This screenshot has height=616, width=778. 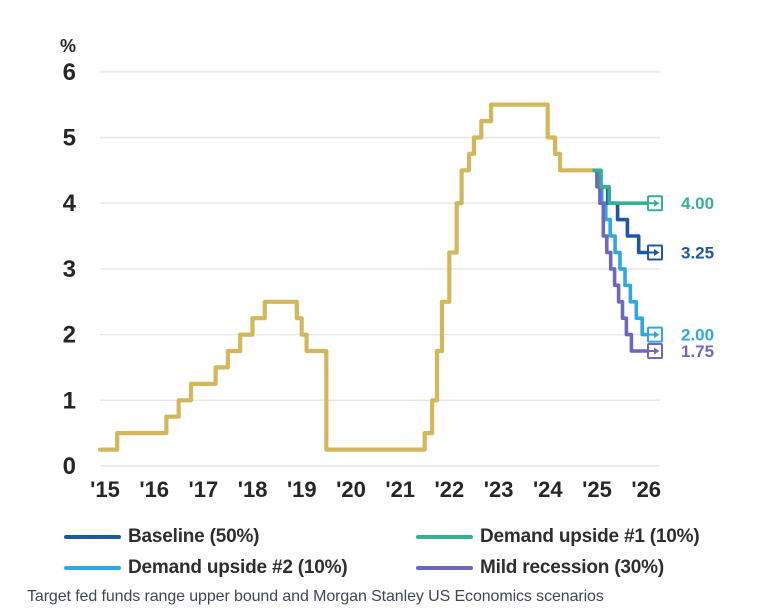 I want to click on legend-swatch-baseline, so click(x=92, y=537).